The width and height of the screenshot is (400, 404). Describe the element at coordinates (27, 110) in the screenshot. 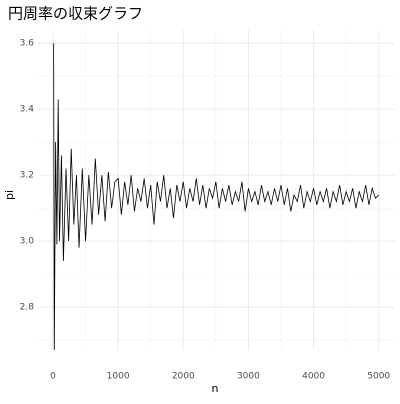

I see `y-tick-label: 3.4` at that location.